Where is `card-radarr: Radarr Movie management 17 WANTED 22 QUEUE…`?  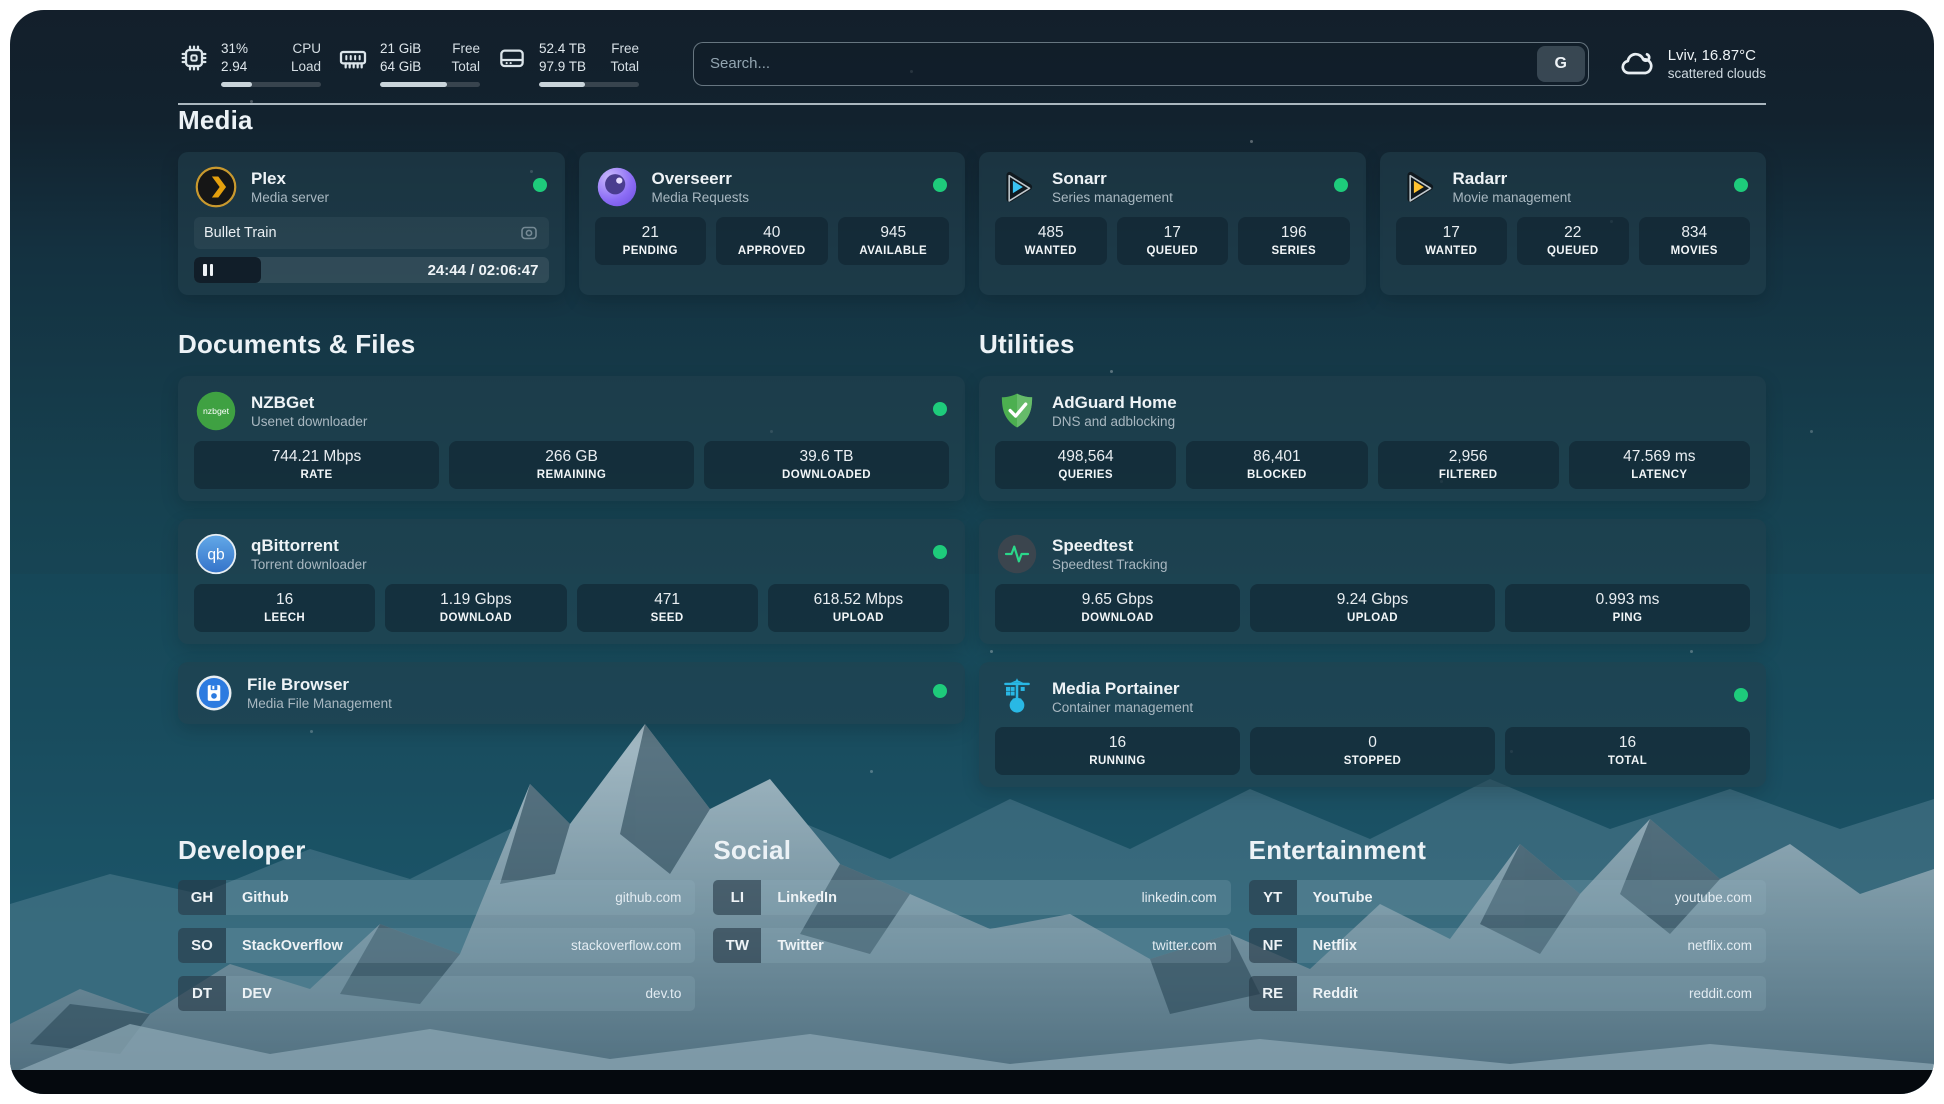
card-radarr: Radarr Movie management 17 WANTED 22 QUEUE… is located at coordinates (1572, 223).